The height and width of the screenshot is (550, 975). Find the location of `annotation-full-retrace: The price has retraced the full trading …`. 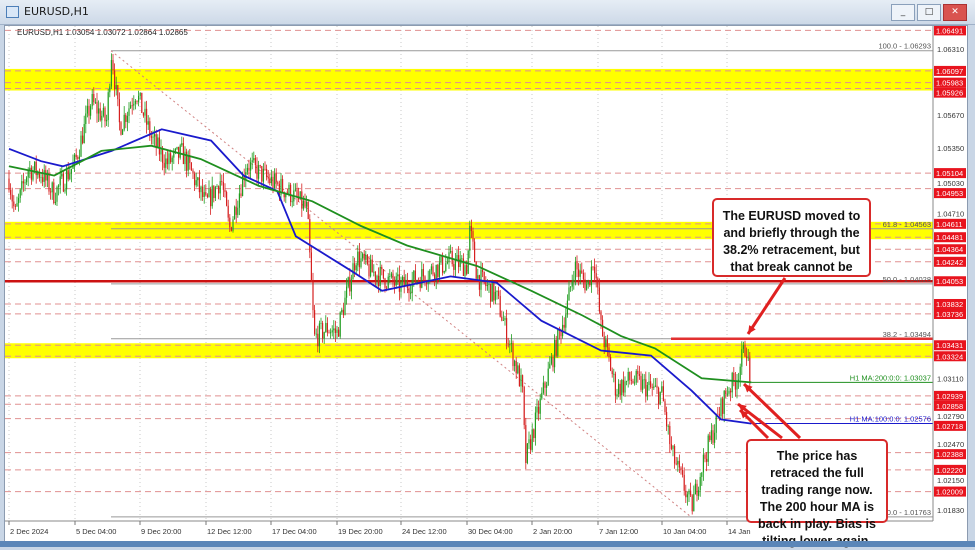

annotation-full-retrace: The price has retraced the full trading … is located at coordinates (817, 493).